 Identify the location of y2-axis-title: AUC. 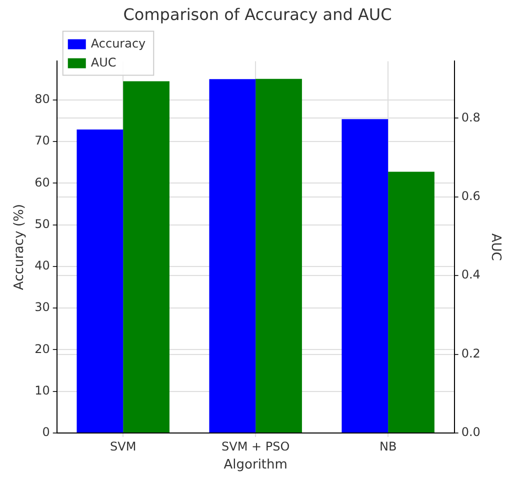
(495, 247).